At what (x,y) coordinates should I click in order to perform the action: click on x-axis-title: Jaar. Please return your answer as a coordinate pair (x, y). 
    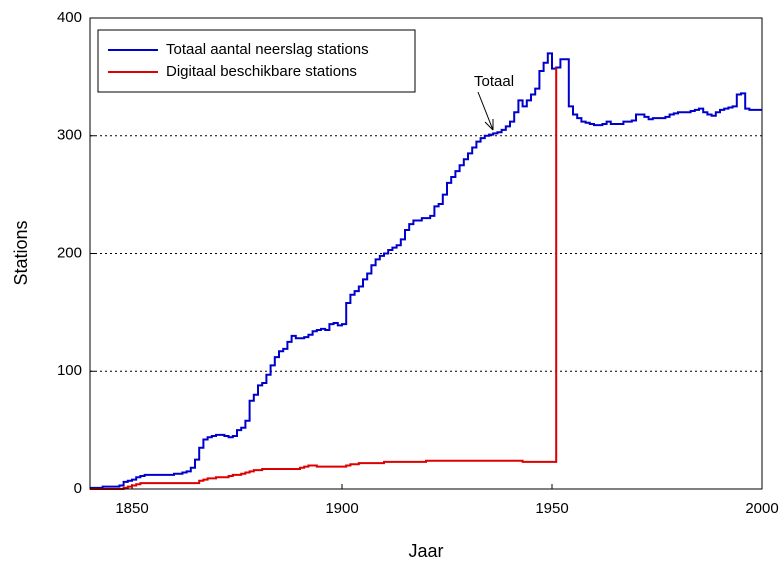
    Looking at the image, I should click on (425, 551).